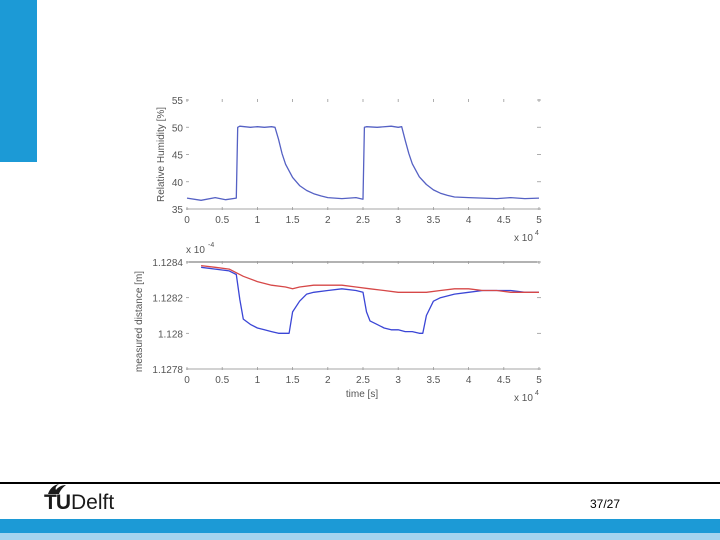  Describe the element at coordinates (139, 321) in the screenshot. I see `y-axis-label: measured distance [m]` at that location.